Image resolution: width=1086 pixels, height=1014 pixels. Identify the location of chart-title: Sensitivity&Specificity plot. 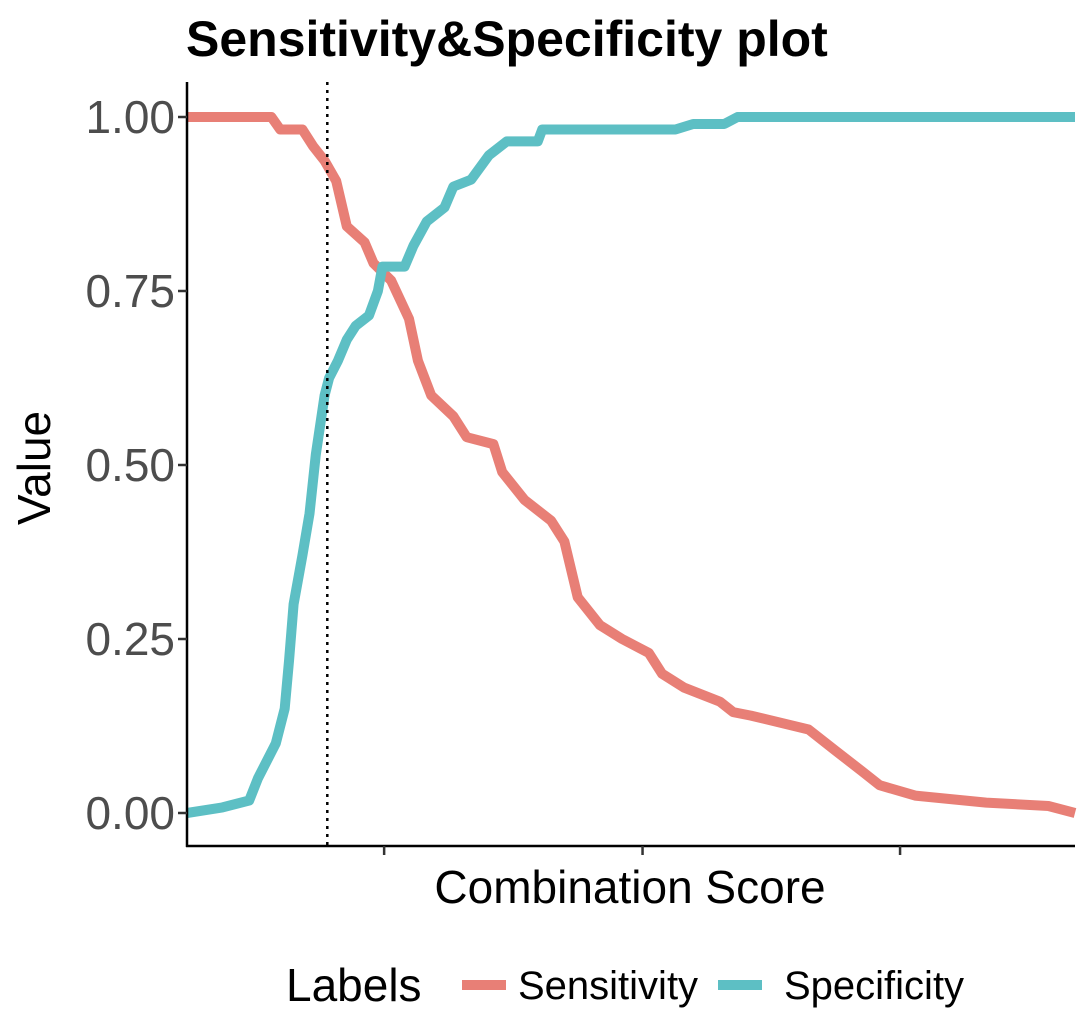
(507, 39).